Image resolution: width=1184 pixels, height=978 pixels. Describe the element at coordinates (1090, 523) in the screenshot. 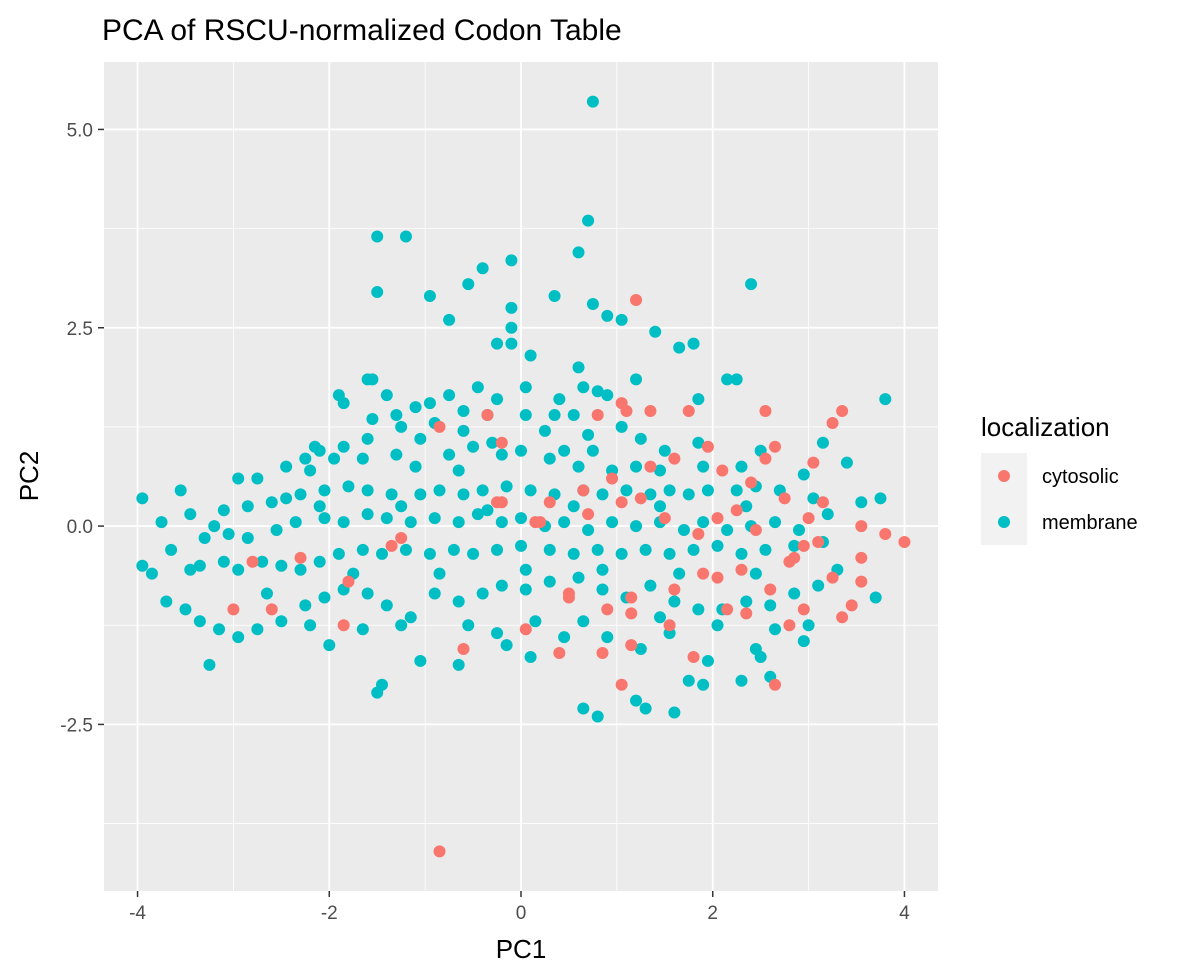

I see `legend-label-membrane: membrane` at that location.